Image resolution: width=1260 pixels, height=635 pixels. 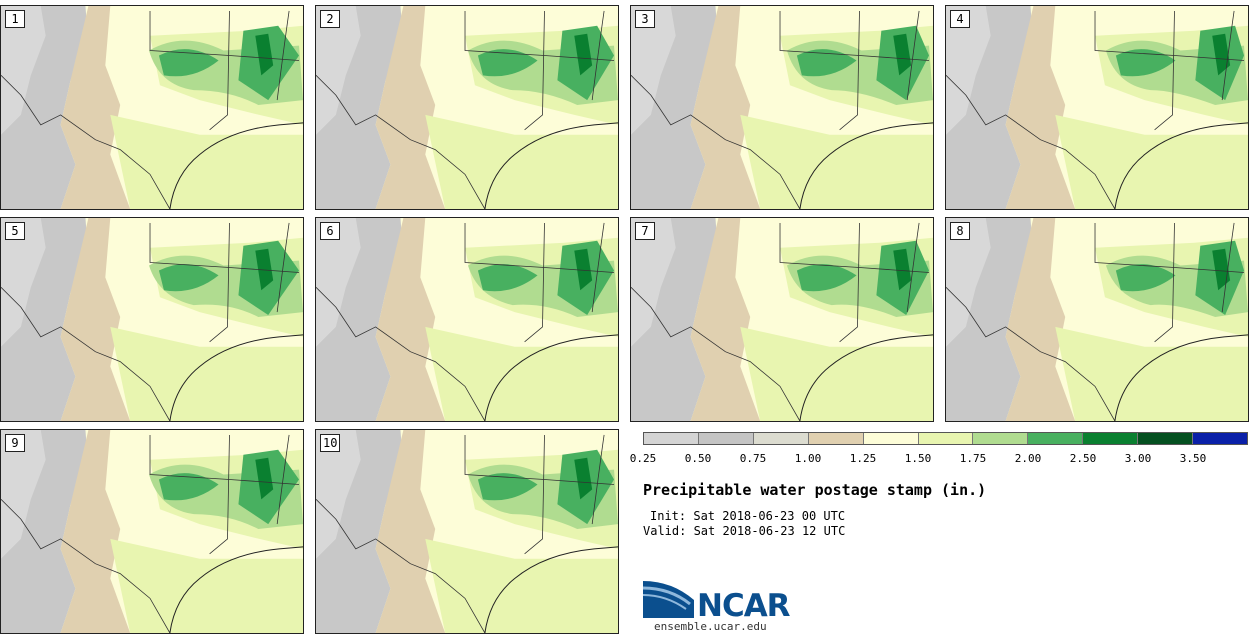 I want to click on website-url: ensemble.ucar.edu, so click(x=710, y=626).